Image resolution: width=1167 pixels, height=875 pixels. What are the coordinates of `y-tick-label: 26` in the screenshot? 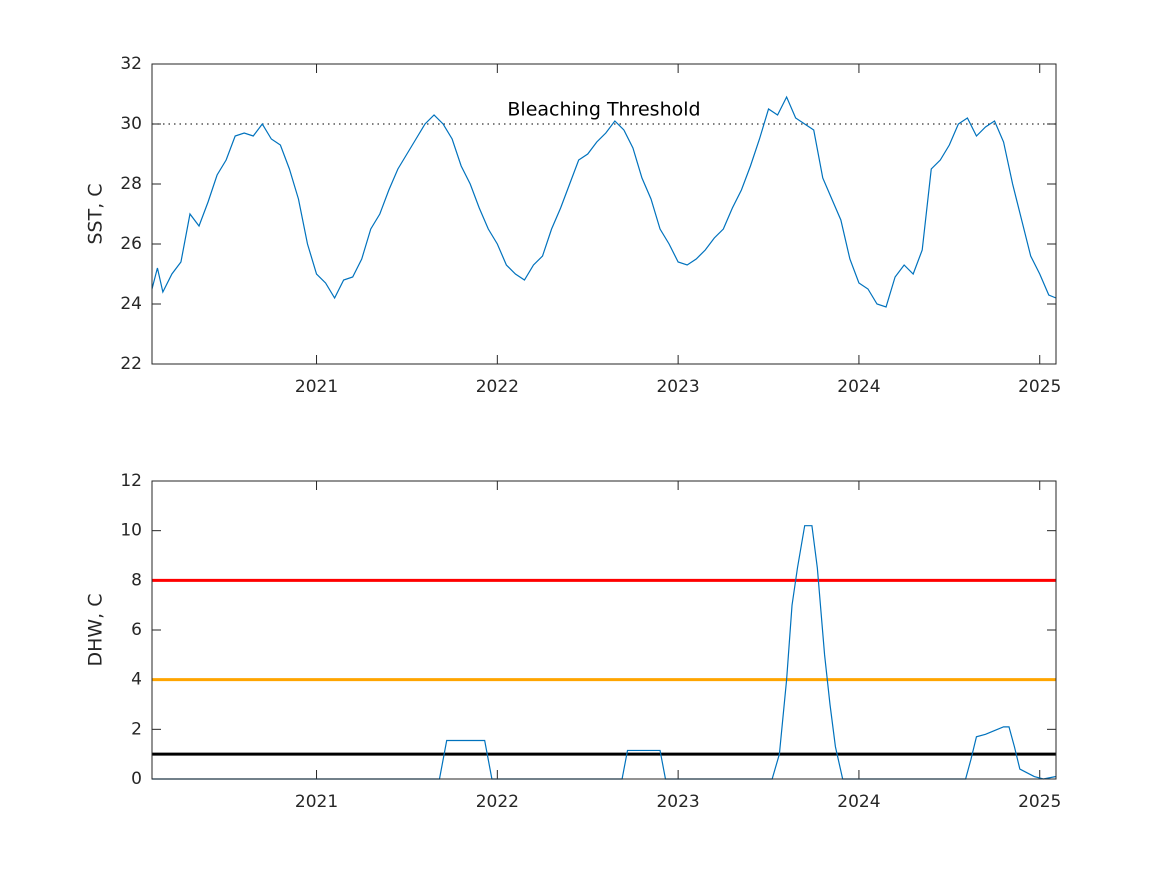 It's located at (131, 244).